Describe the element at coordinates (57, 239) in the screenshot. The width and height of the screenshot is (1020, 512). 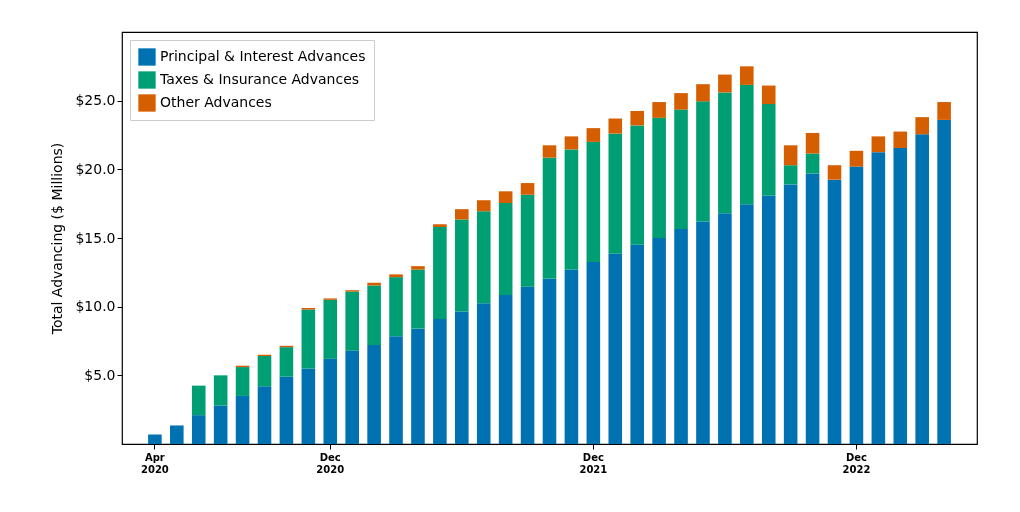
I see `y-axis-title: Total Advancing ($ Millions)` at that location.